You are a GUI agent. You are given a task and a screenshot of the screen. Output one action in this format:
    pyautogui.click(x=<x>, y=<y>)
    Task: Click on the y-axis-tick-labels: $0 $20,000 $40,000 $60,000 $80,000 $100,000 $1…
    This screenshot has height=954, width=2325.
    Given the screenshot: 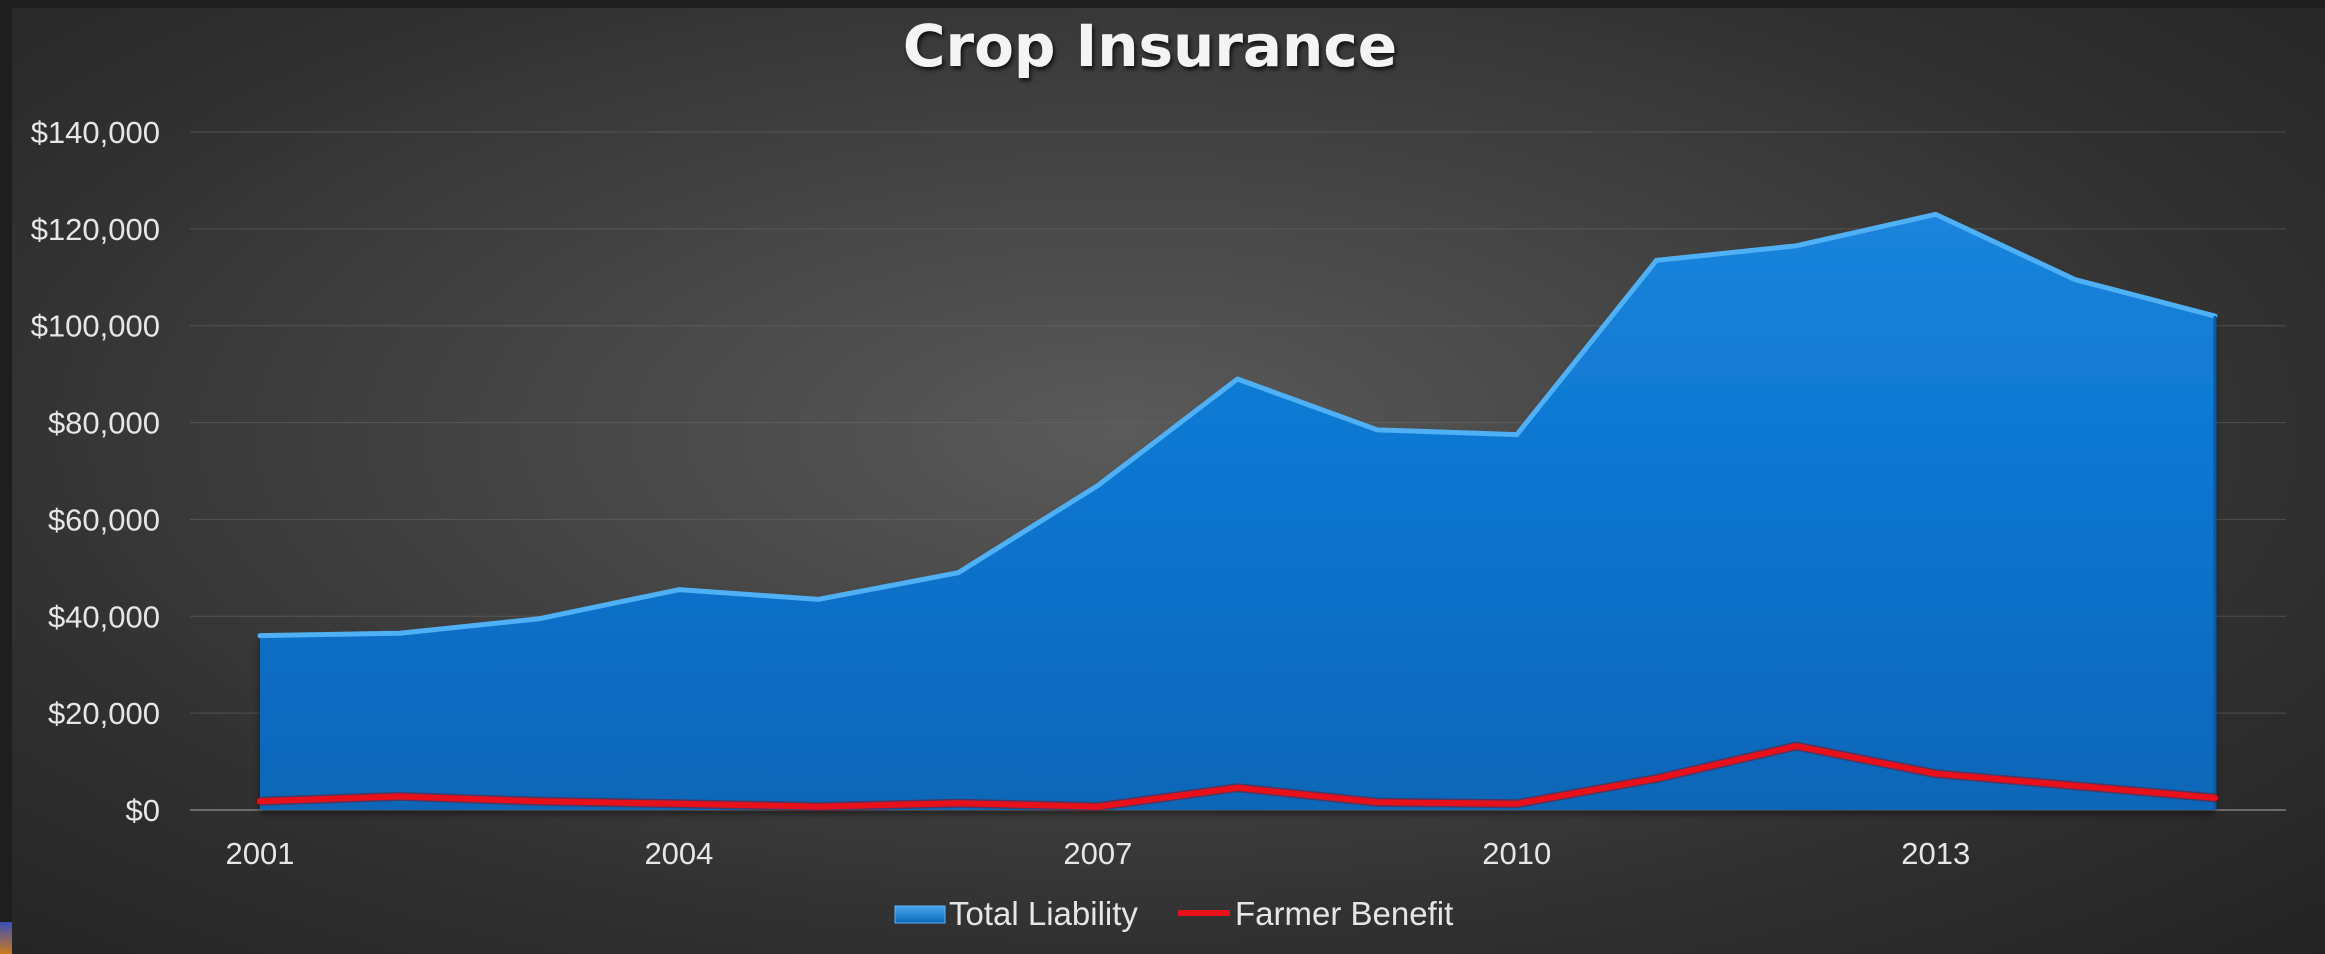 What is the action you would take?
    pyautogui.click(x=95, y=471)
    